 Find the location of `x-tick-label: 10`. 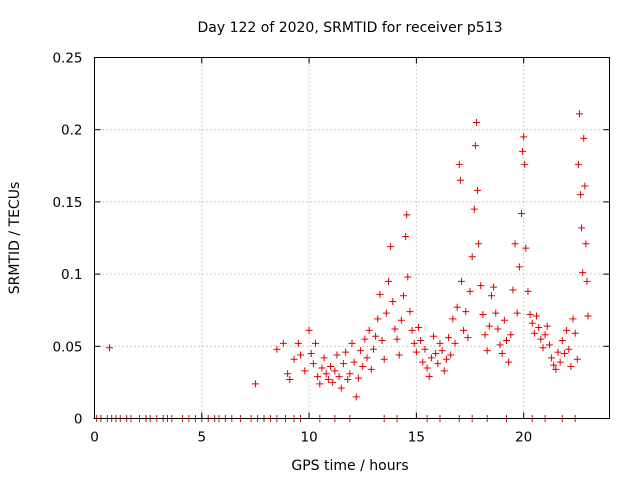

x-tick-label: 10 is located at coordinates (308, 438).